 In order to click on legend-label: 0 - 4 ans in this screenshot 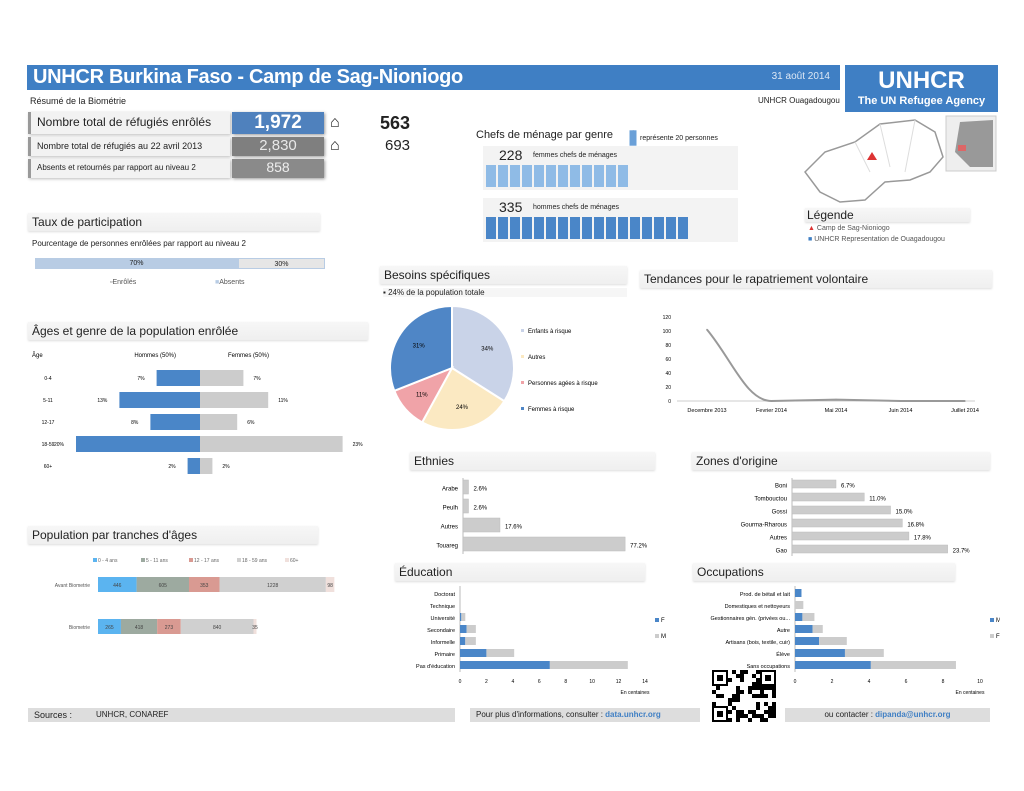, I will do `click(108, 561)`.